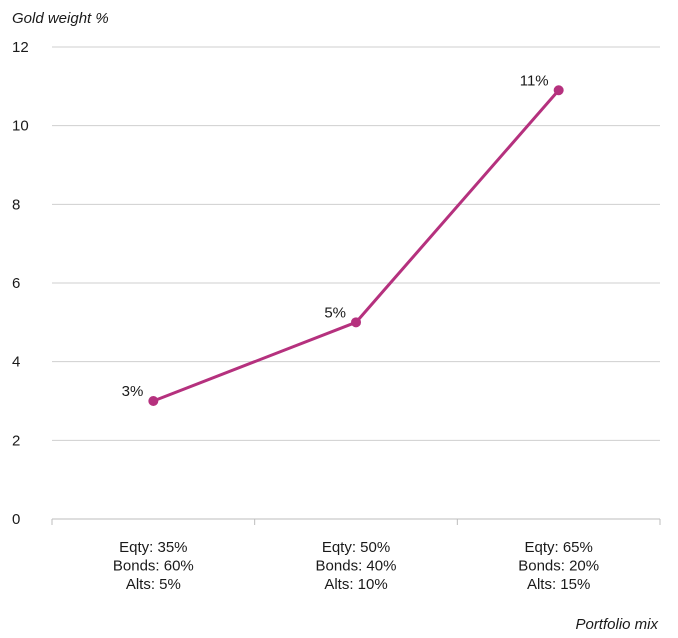 This screenshot has height=638, width=678. What do you see at coordinates (616, 624) in the screenshot?
I see `x-axis-title: Portfolio mix` at bounding box center [616, 624].